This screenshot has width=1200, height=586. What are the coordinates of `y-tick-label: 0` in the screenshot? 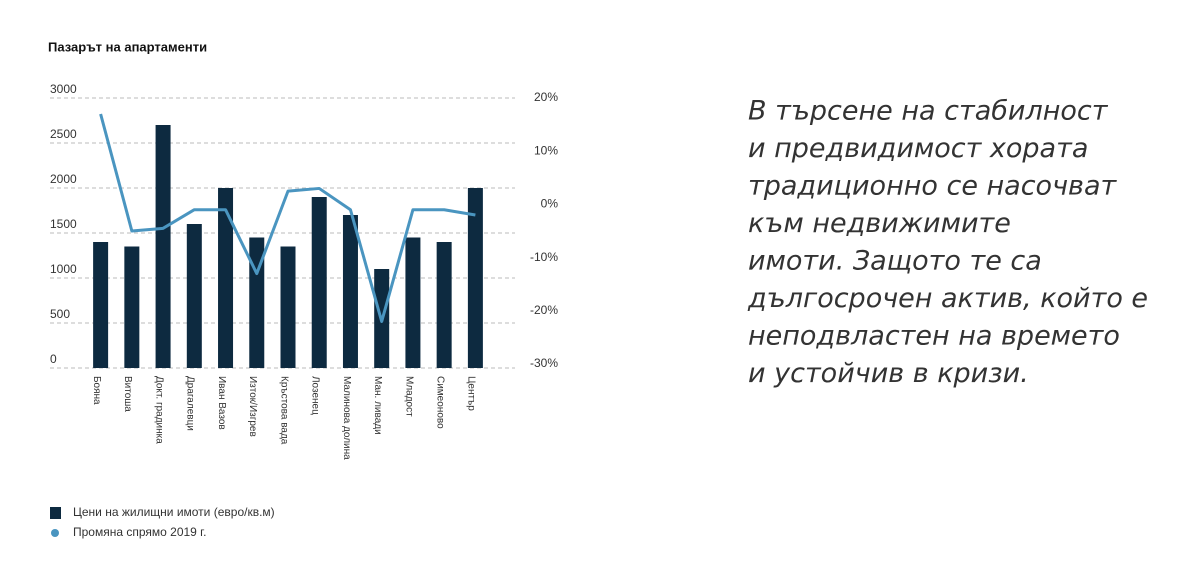 It's located at (53, 359).